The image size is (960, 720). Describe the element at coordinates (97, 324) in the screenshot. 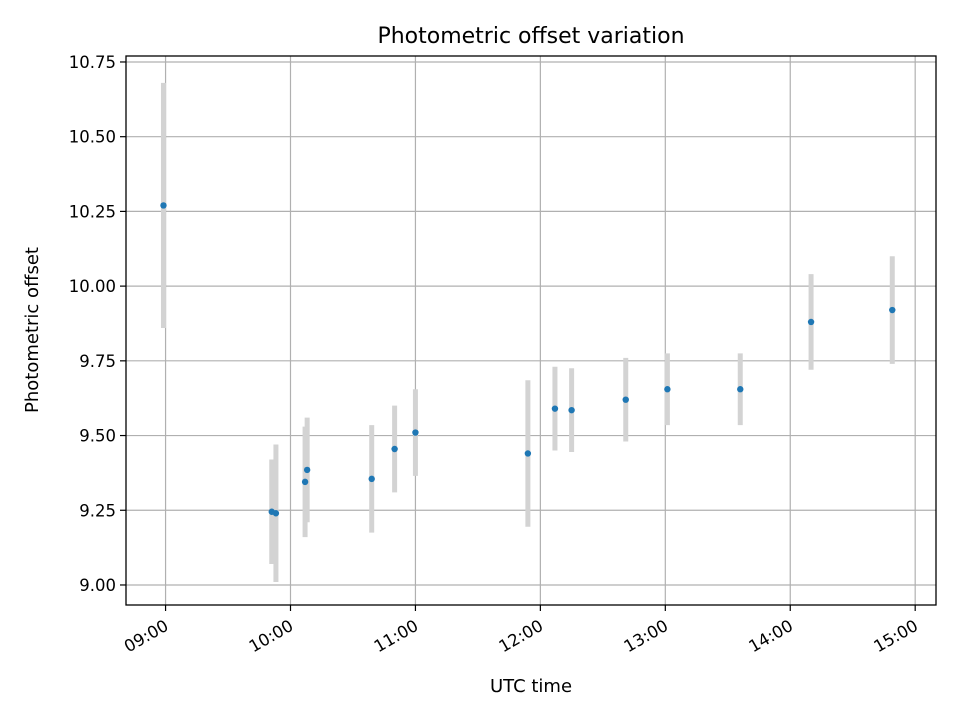

I see `y-axis-ticks: 9.00 9.25 9.50 9.75 10.00 10.25 10.50 10.75` at that location.